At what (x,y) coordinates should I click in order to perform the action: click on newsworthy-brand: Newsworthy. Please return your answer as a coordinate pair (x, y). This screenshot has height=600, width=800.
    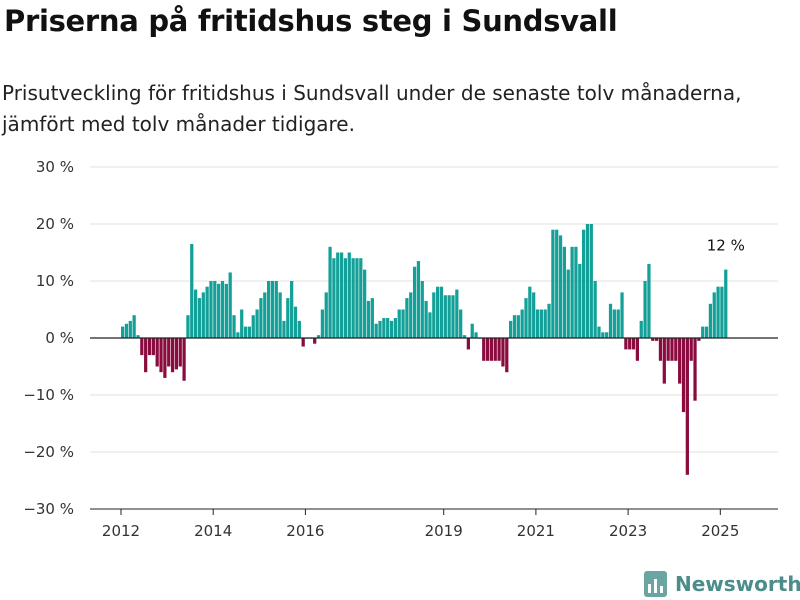
    Looking at the image, I should click on (722, 584).